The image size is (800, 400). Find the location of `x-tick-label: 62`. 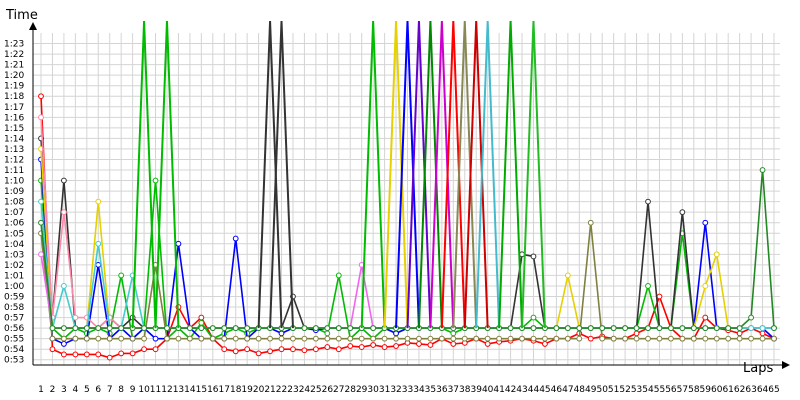

x-tick-label: 62 is located at coordinates (739, 390).